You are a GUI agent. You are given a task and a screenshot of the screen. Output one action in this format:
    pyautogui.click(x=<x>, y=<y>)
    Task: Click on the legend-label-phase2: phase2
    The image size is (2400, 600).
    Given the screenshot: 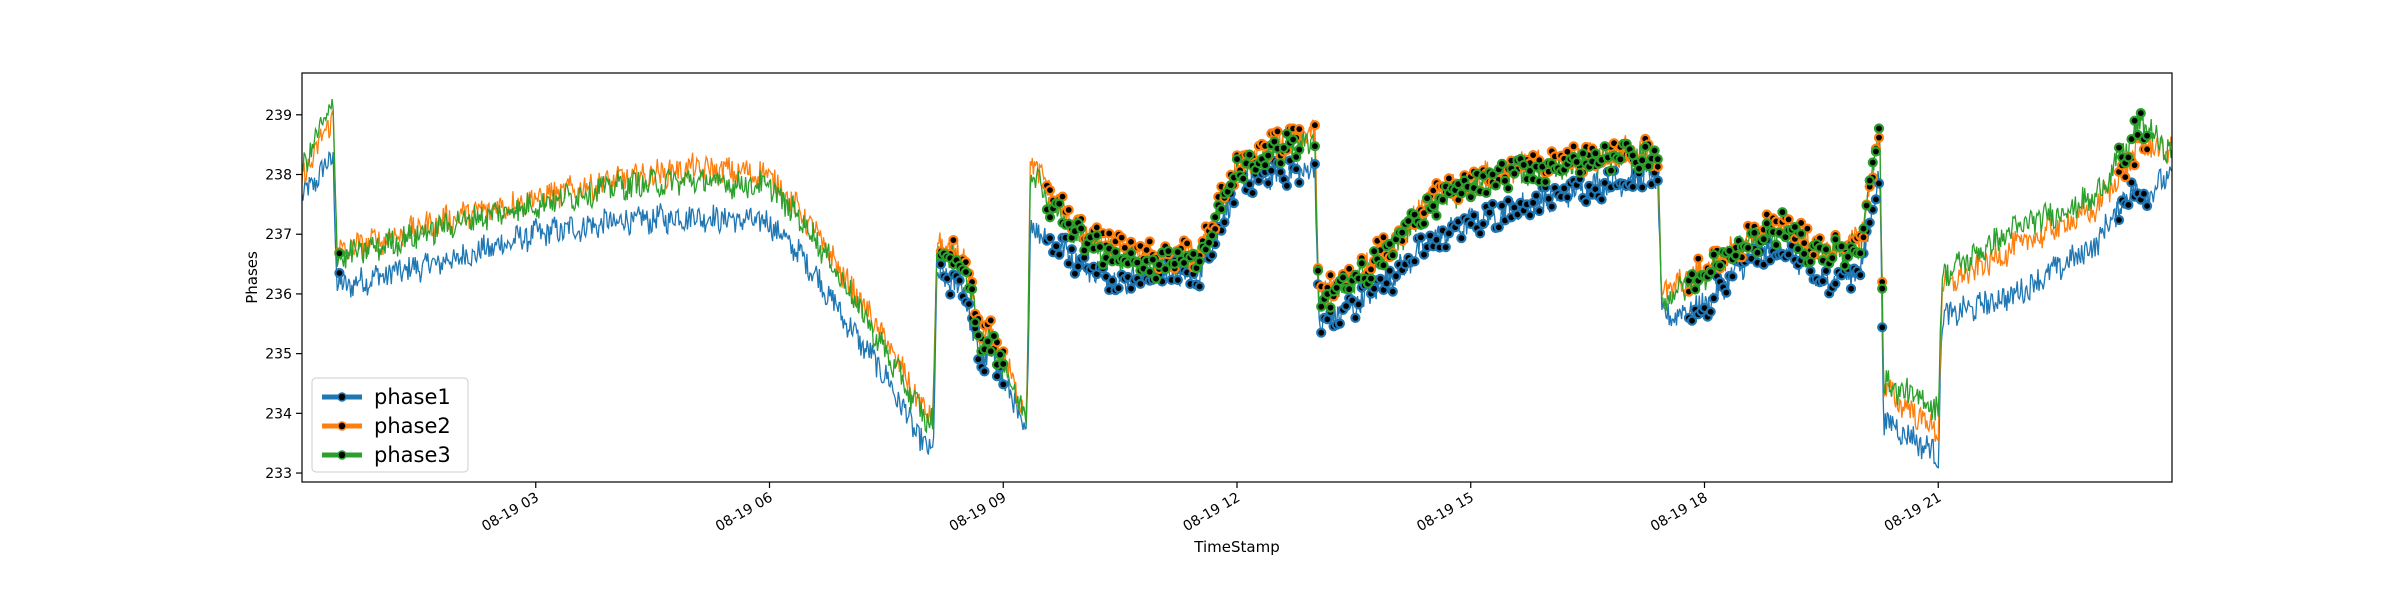 What is the action you would take?
    pyautogui.click(x=412, y=426)
    